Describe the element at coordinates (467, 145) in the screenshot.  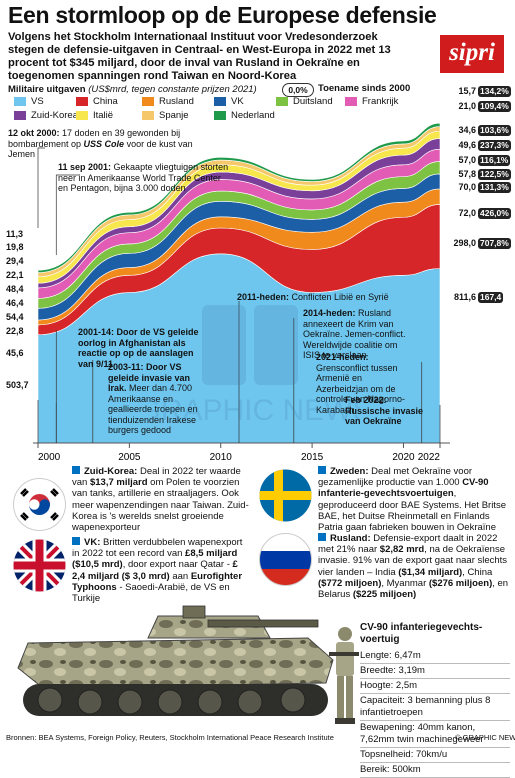
I see `right-value-label: 49,6` at that location.